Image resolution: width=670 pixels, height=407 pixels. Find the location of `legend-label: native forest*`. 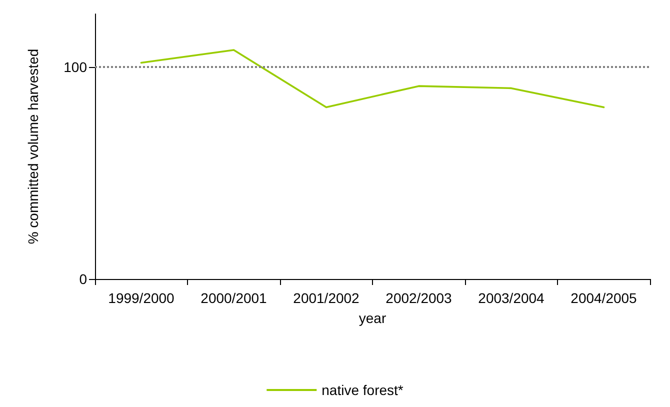

legend-label: native forest* is located at coordinates (363, 390).